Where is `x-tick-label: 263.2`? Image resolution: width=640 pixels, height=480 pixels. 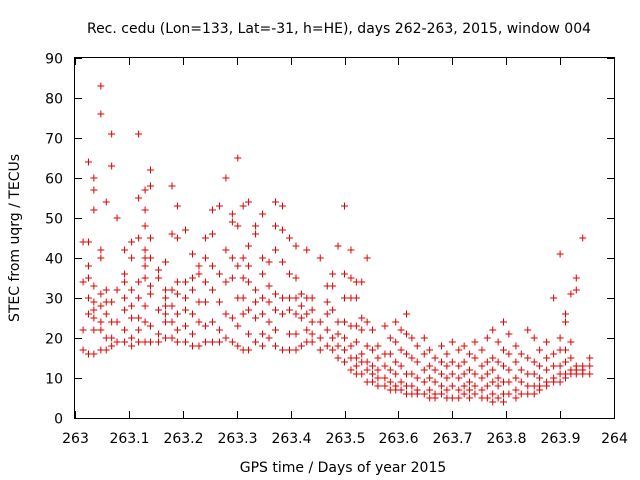 x-tick-label: 263.2 is located at coordinates (183, 439).